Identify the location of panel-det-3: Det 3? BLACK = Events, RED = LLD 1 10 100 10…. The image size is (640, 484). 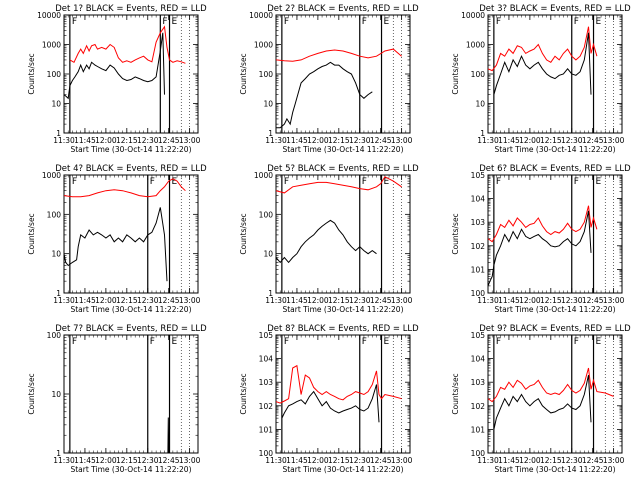
(541, 79).